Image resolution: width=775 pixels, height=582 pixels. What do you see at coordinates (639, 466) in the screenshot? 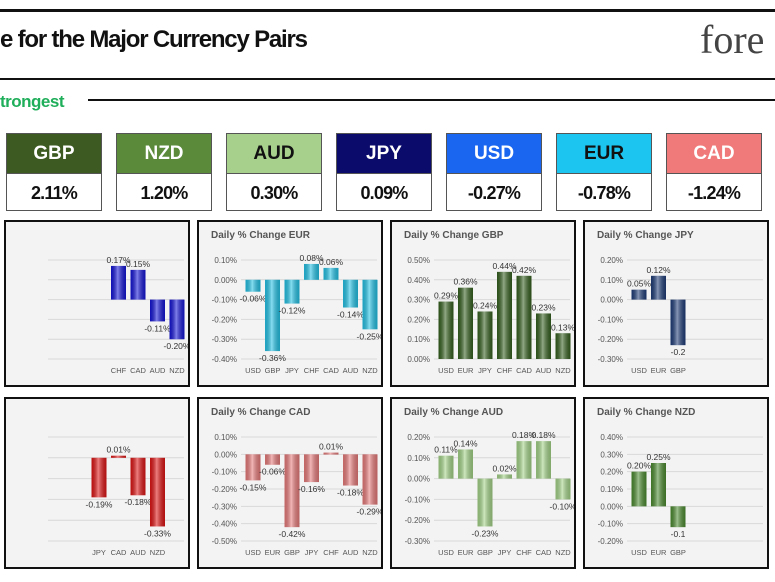
I see `data-label: 0.20%` at bounding box center [639, 466].